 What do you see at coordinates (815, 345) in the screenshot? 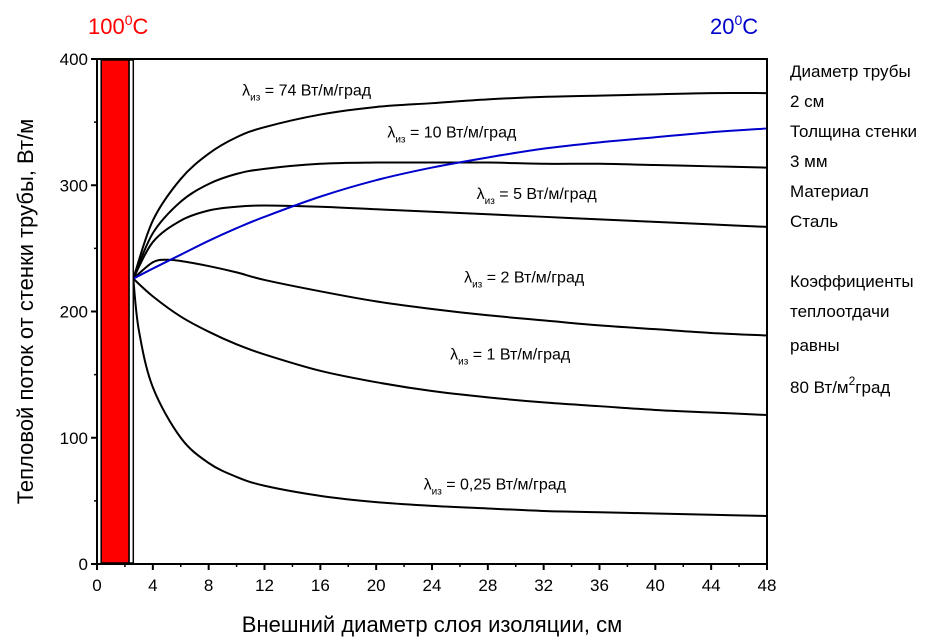
I see `info-equal-label: равны` at bounding box center [815, 345].